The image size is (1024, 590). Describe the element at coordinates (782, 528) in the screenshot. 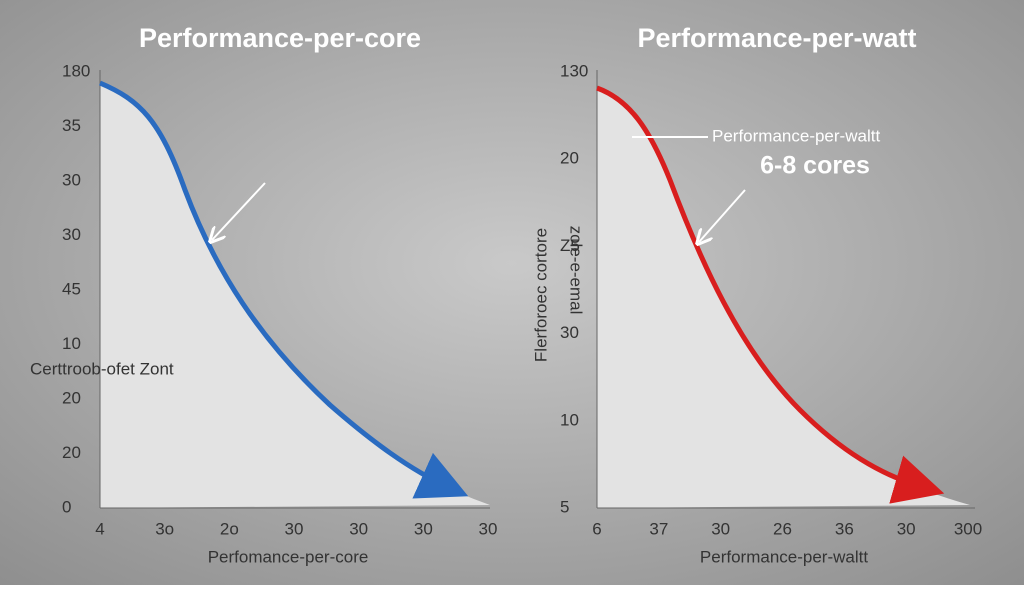

I see `x-tick-label: 26` at that location.